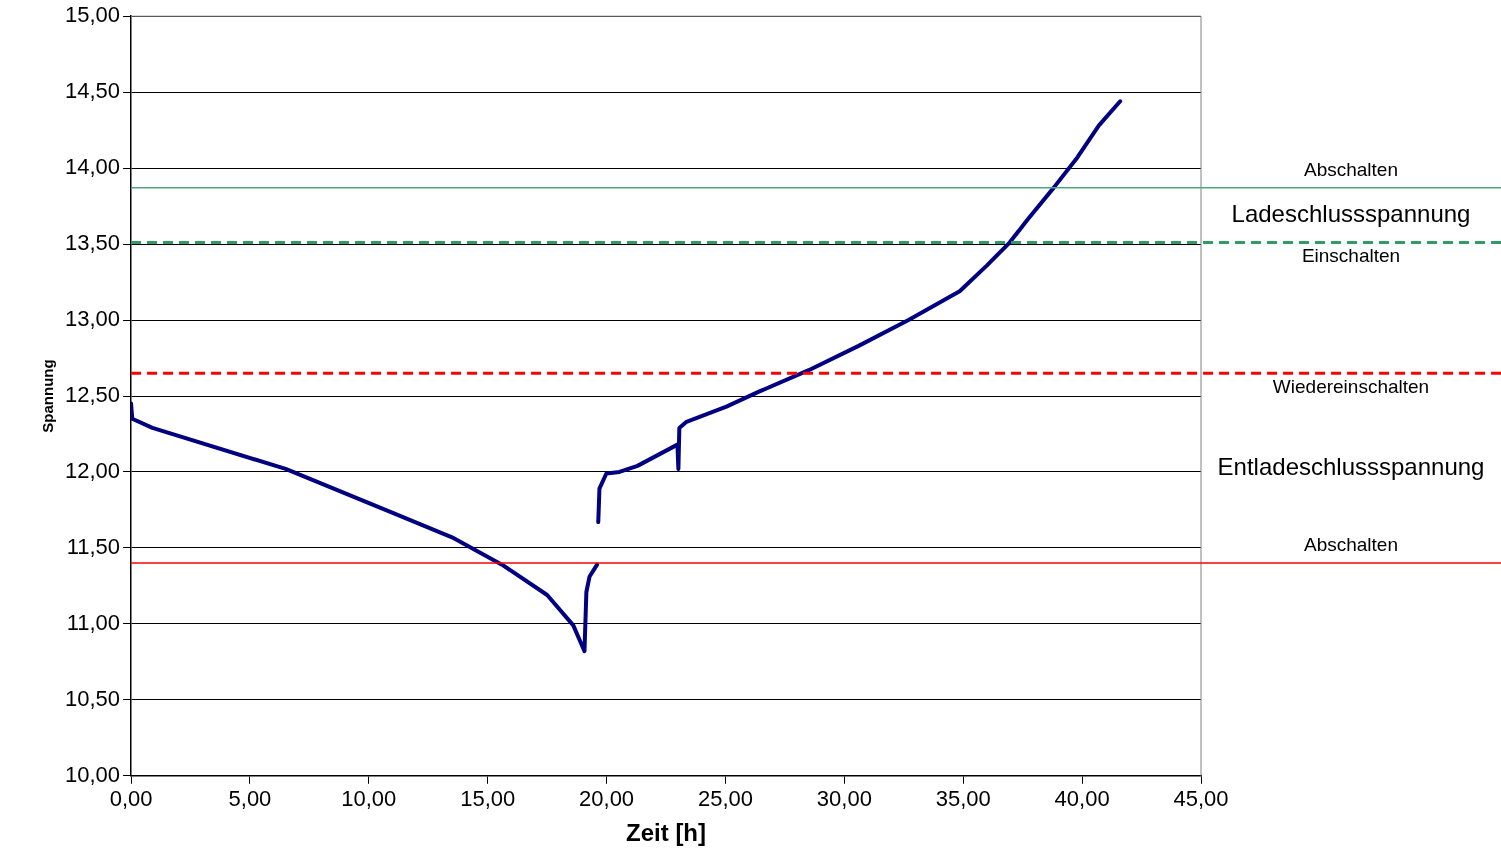 The image size is (1501, 858). What do you see at coordinates (1351, 466) in the screenshot?
I see `text: Entladeschlussspannung` at bounding box center [1351, 466].